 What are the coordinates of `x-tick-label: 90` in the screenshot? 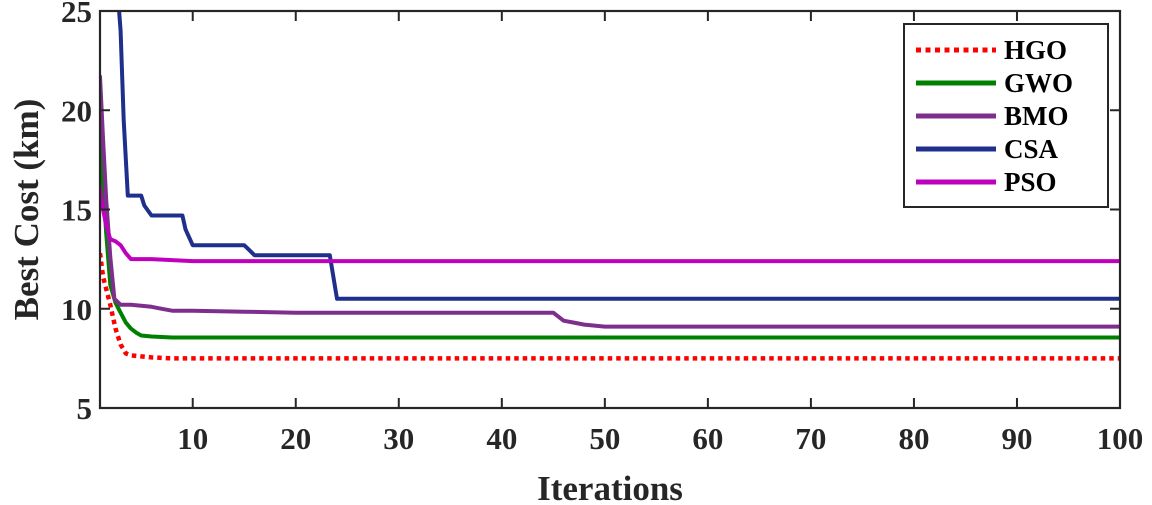 It's located at (1016, 438).